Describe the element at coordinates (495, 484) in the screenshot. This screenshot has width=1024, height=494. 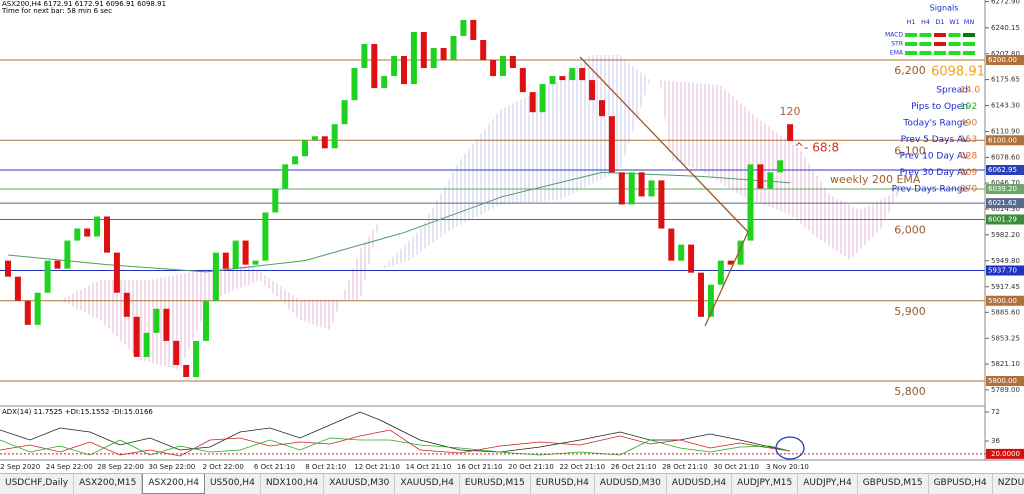
I see `chart-tab: EURUSD,M15` at that location.